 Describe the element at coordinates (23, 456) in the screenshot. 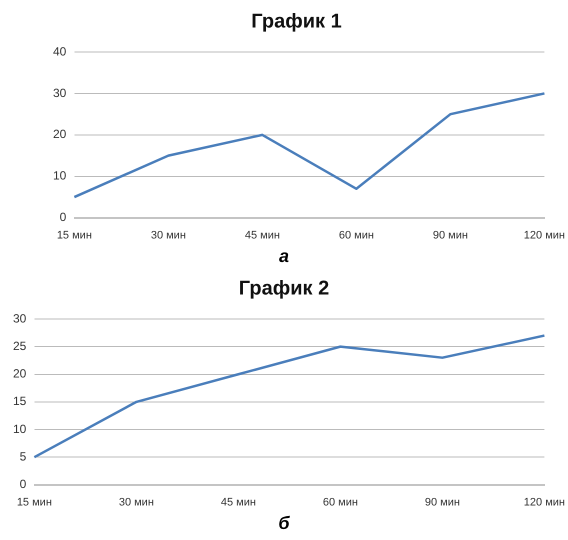

I see `y-tick-label: 5` at that location.